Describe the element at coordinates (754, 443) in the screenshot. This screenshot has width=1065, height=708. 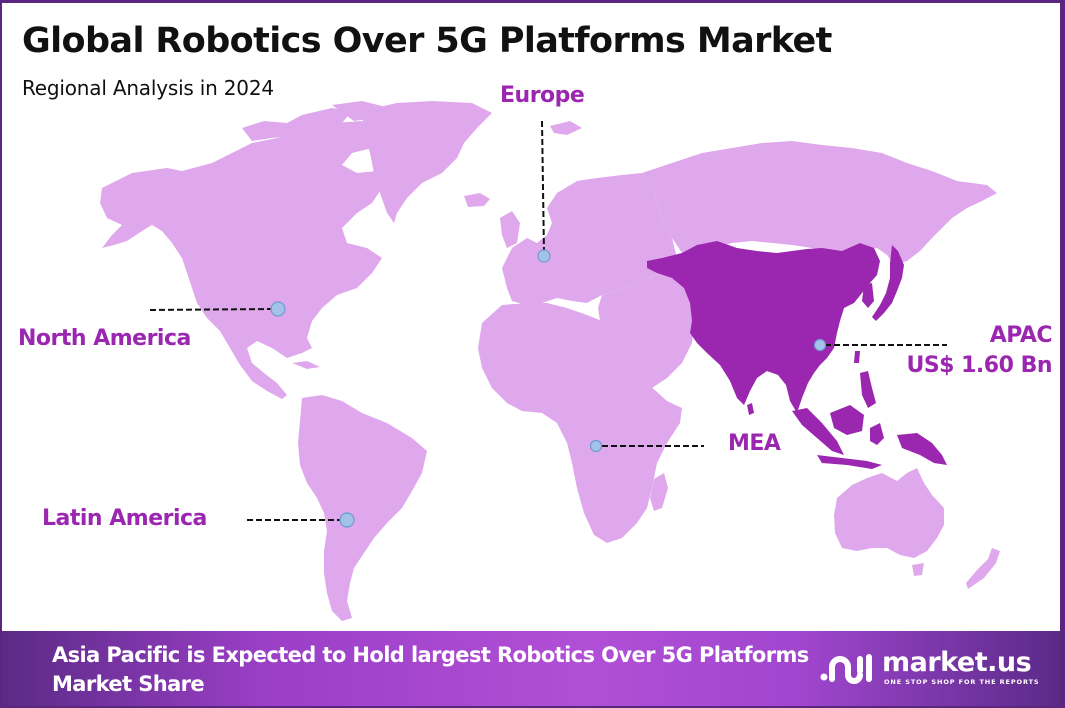
I see `region-label-mea: MEA` at that location.